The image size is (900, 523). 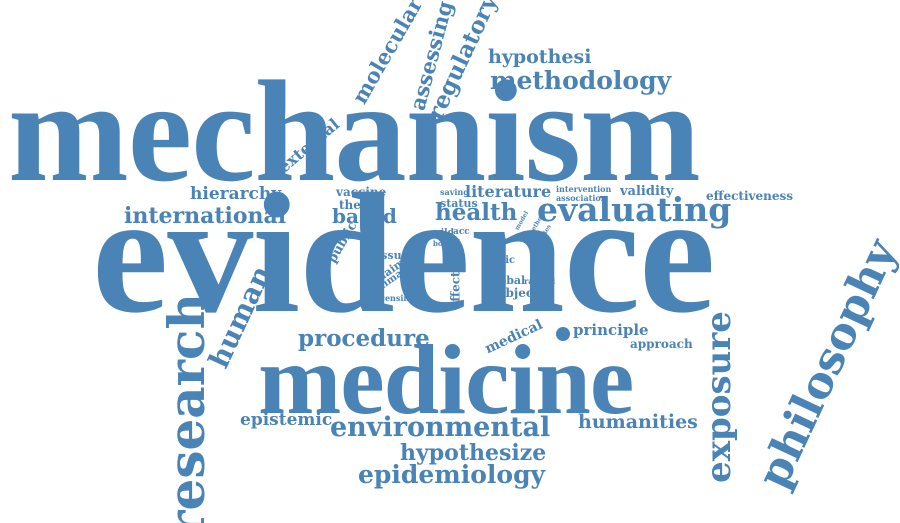 I want to click on word-epistemic: epistemic, so click(x=286, y=420).